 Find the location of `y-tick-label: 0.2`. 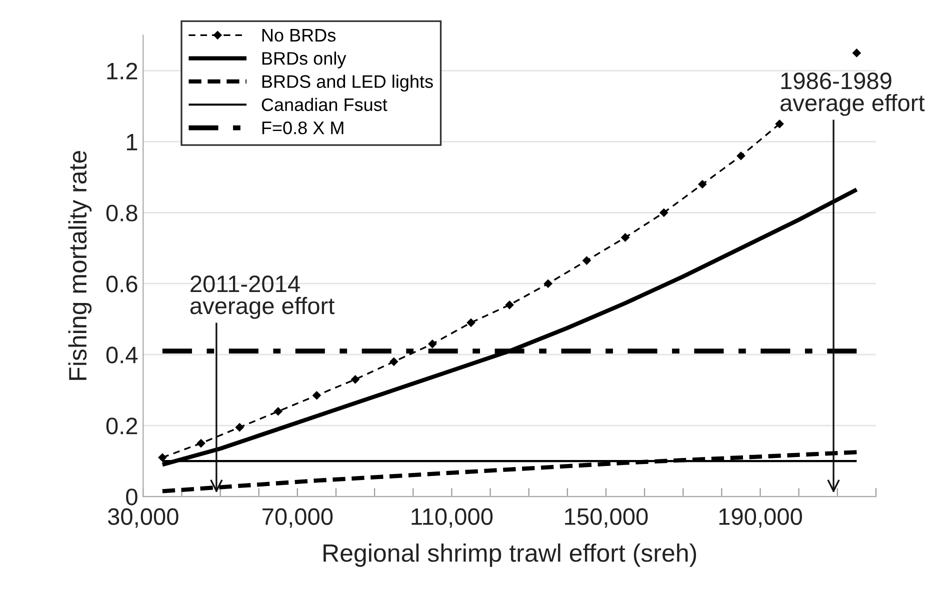

y-tick-label: 0.2 is located at coordinates (122, 426).